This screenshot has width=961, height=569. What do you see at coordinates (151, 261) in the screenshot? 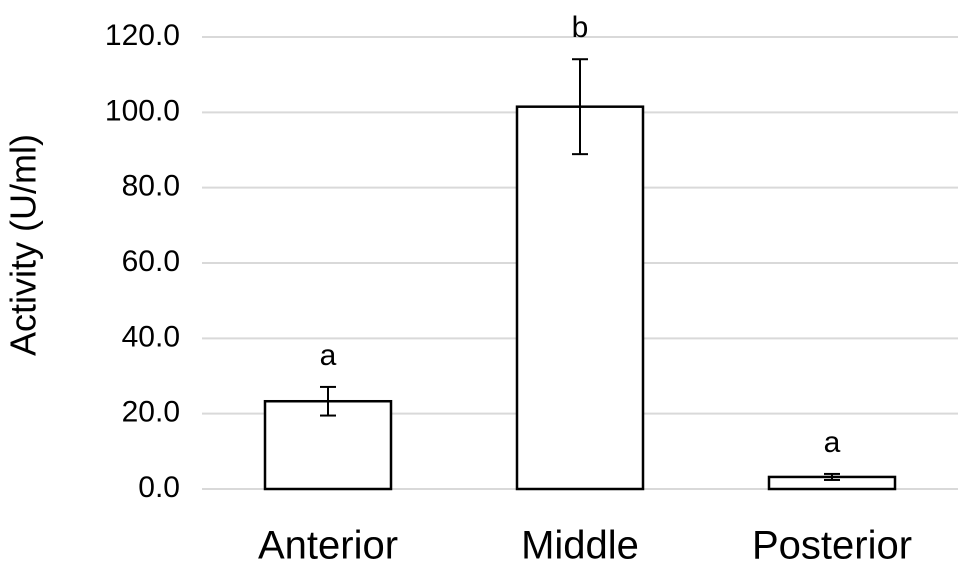
I see `y-tick-label: 60.0` at bounding box center [151, 261].